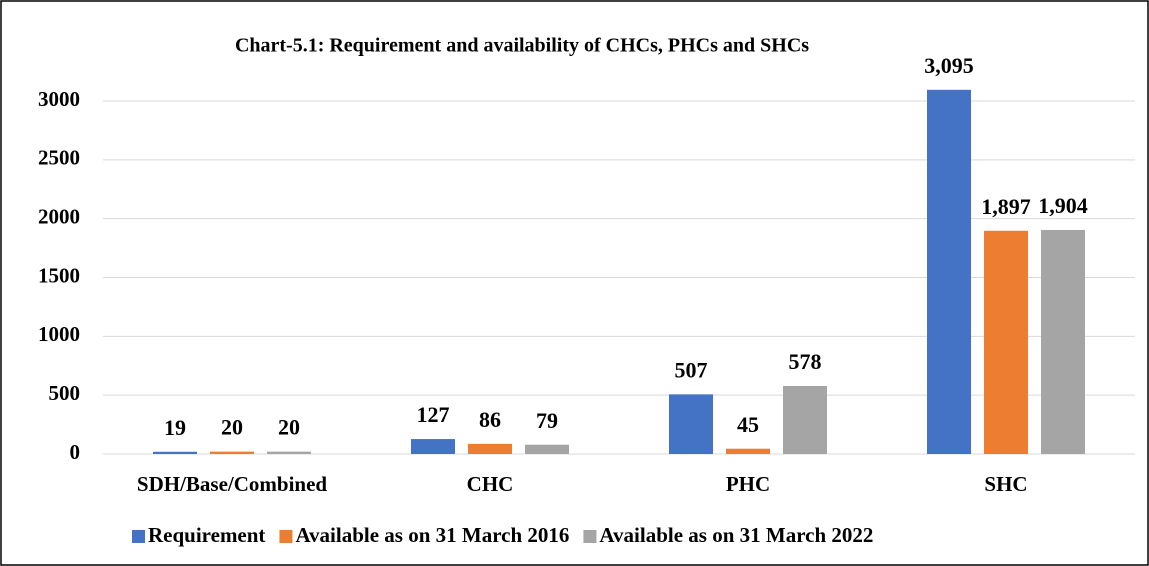 The width and height of the screenshot is (1149, 566). What do you see at coordinates (59, 275) in the screenshot?
I see `y-tick-label: 1500` at bounding box center [59, 275].